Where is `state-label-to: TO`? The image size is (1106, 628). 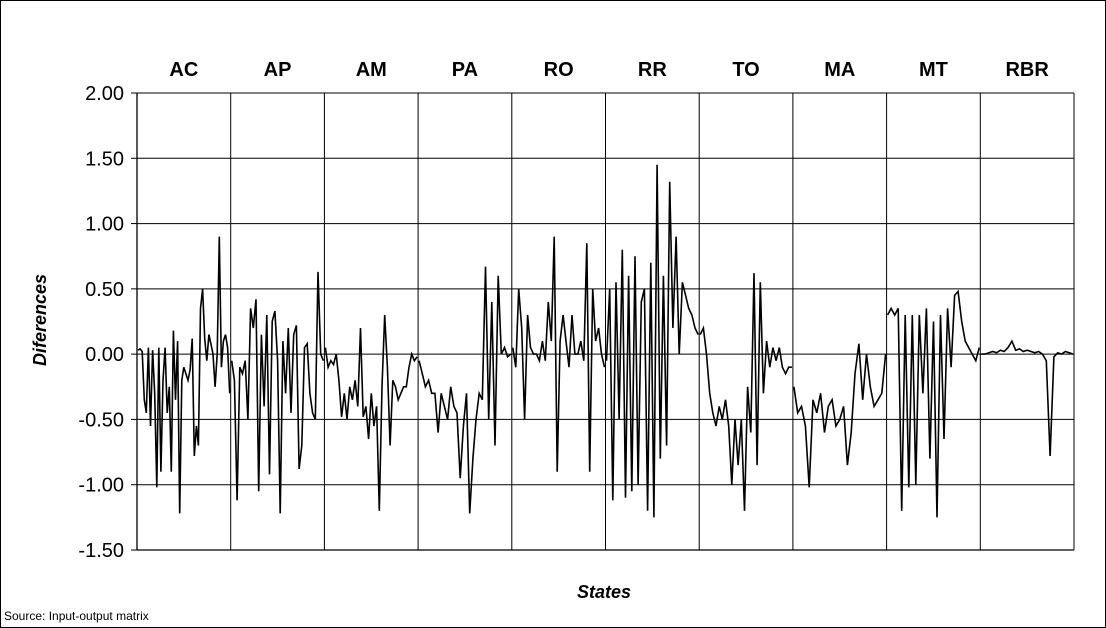 state-label-to: TO is located at coordinates (745, 70).